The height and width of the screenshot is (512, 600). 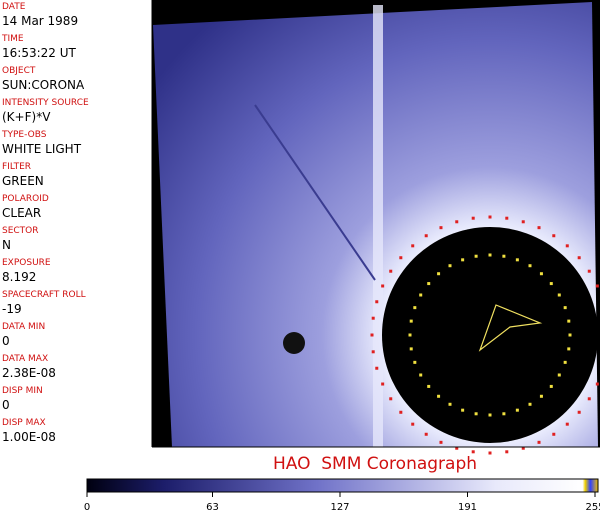 What do you see at coordinates (26, 263) in the screenshot?
I see `field-label: EXPOSURE` at bounding box center [26, 263].